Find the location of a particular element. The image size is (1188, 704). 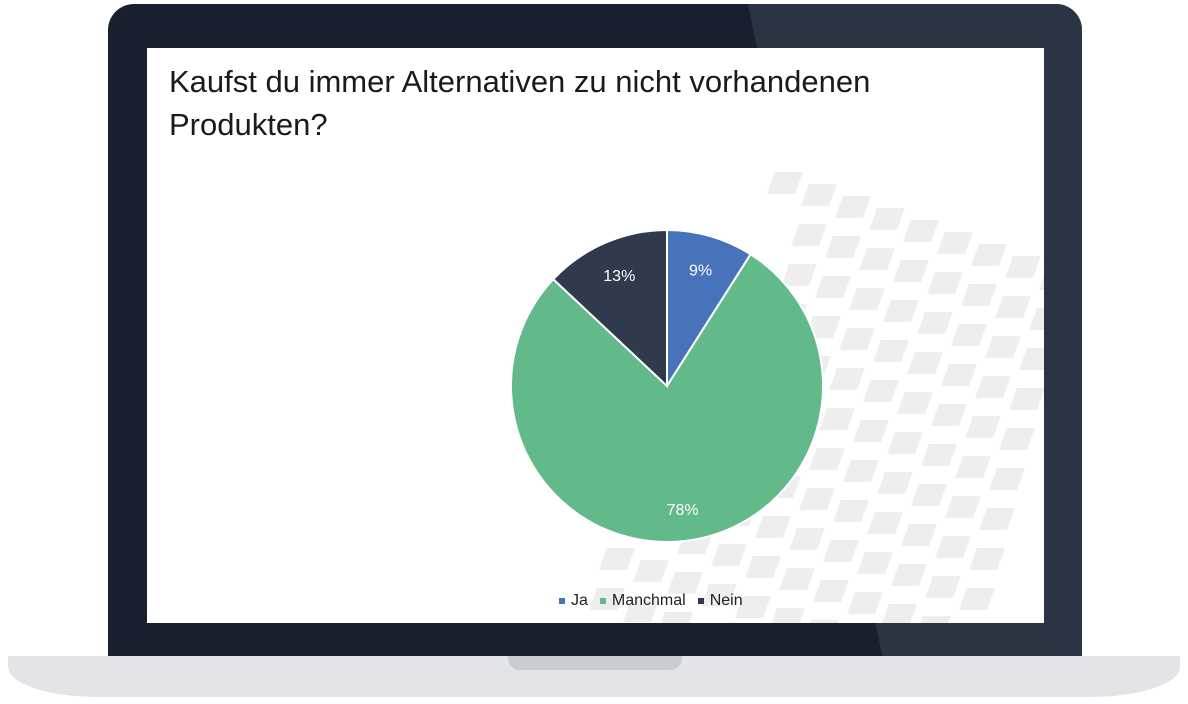

data-label-nein: 13% is located at coordinates (619, 276).